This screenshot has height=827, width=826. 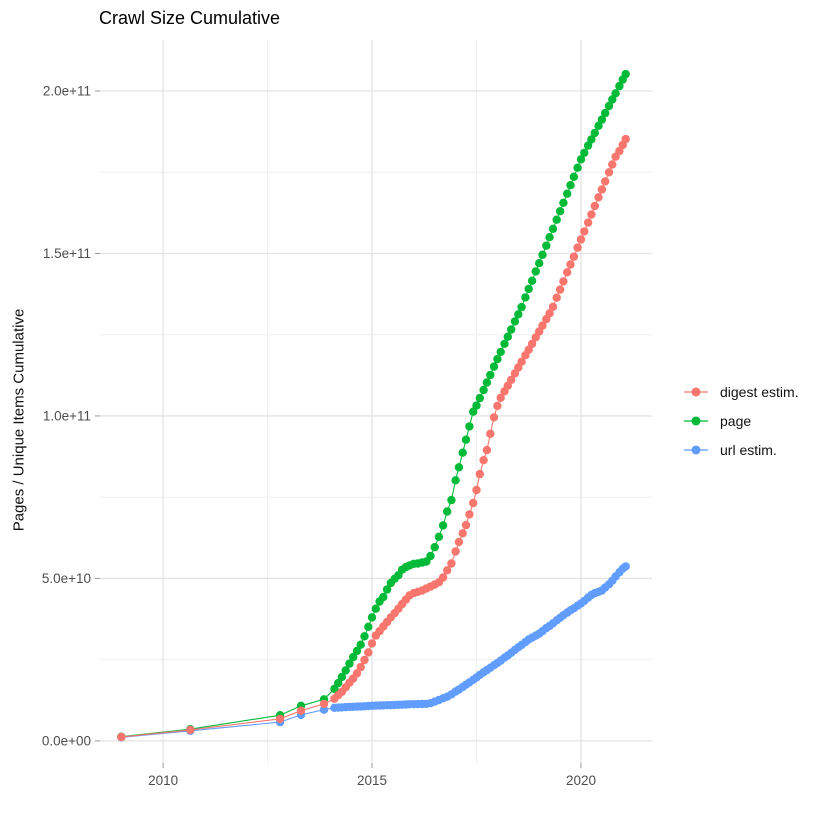 What do you see at coordinates (581, 780) in the screenshot?
I see `x-tick-label: 2020` at bounding box center [581, 780].